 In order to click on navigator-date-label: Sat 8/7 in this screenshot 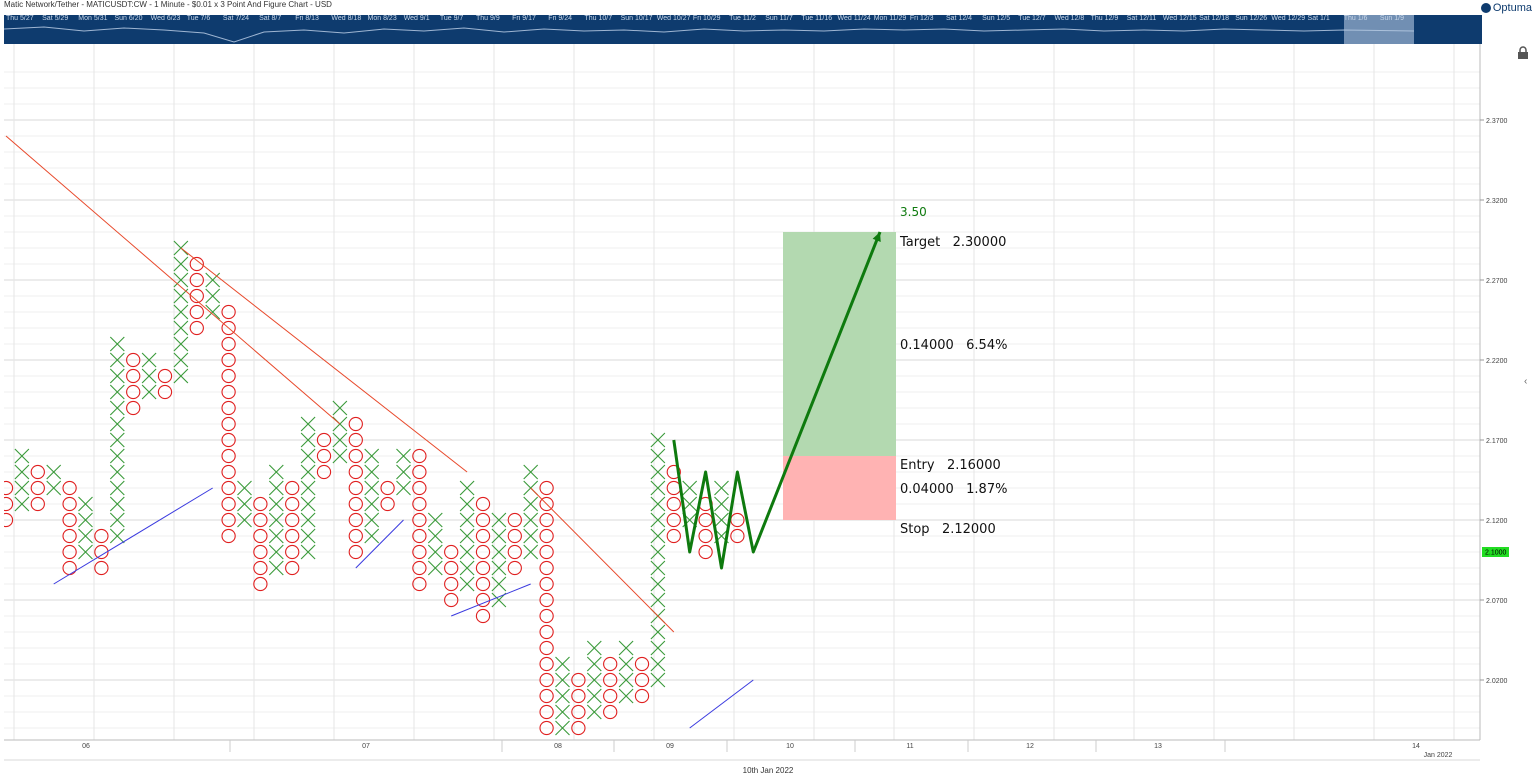, I will do `click(270, 18)`.